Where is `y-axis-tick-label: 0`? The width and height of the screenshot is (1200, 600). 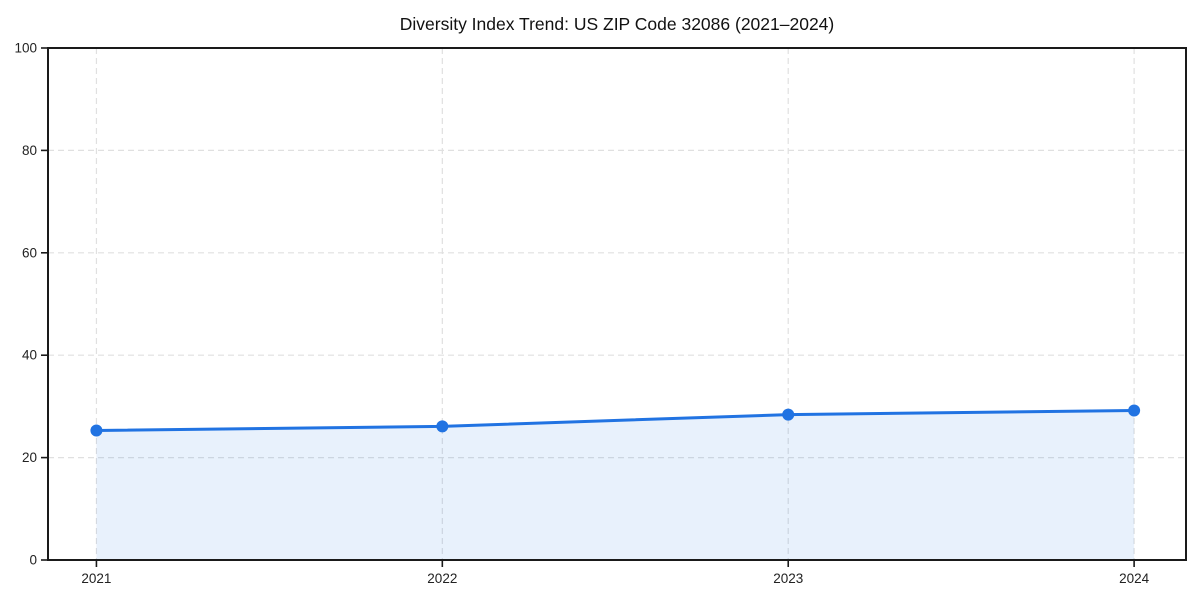
y-axis-tick-label: 0 is located at coordinates (33, 560).